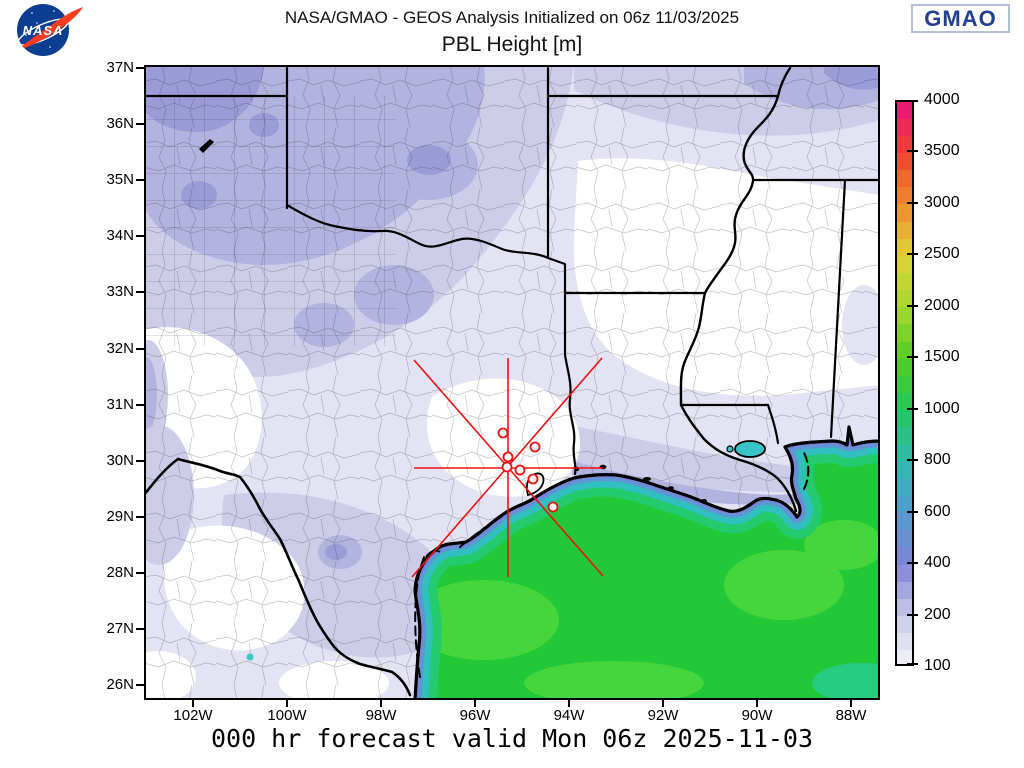 This screenshot has height=768, width=1024. I want to click on galveston-bay, so click(535, 484).